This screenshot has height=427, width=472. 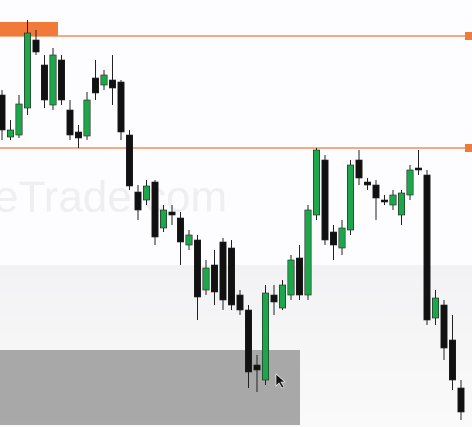 What do you see at coordinates (280, 381) in the screenshot?
I see `cursor` at bounding box center [280, 381].